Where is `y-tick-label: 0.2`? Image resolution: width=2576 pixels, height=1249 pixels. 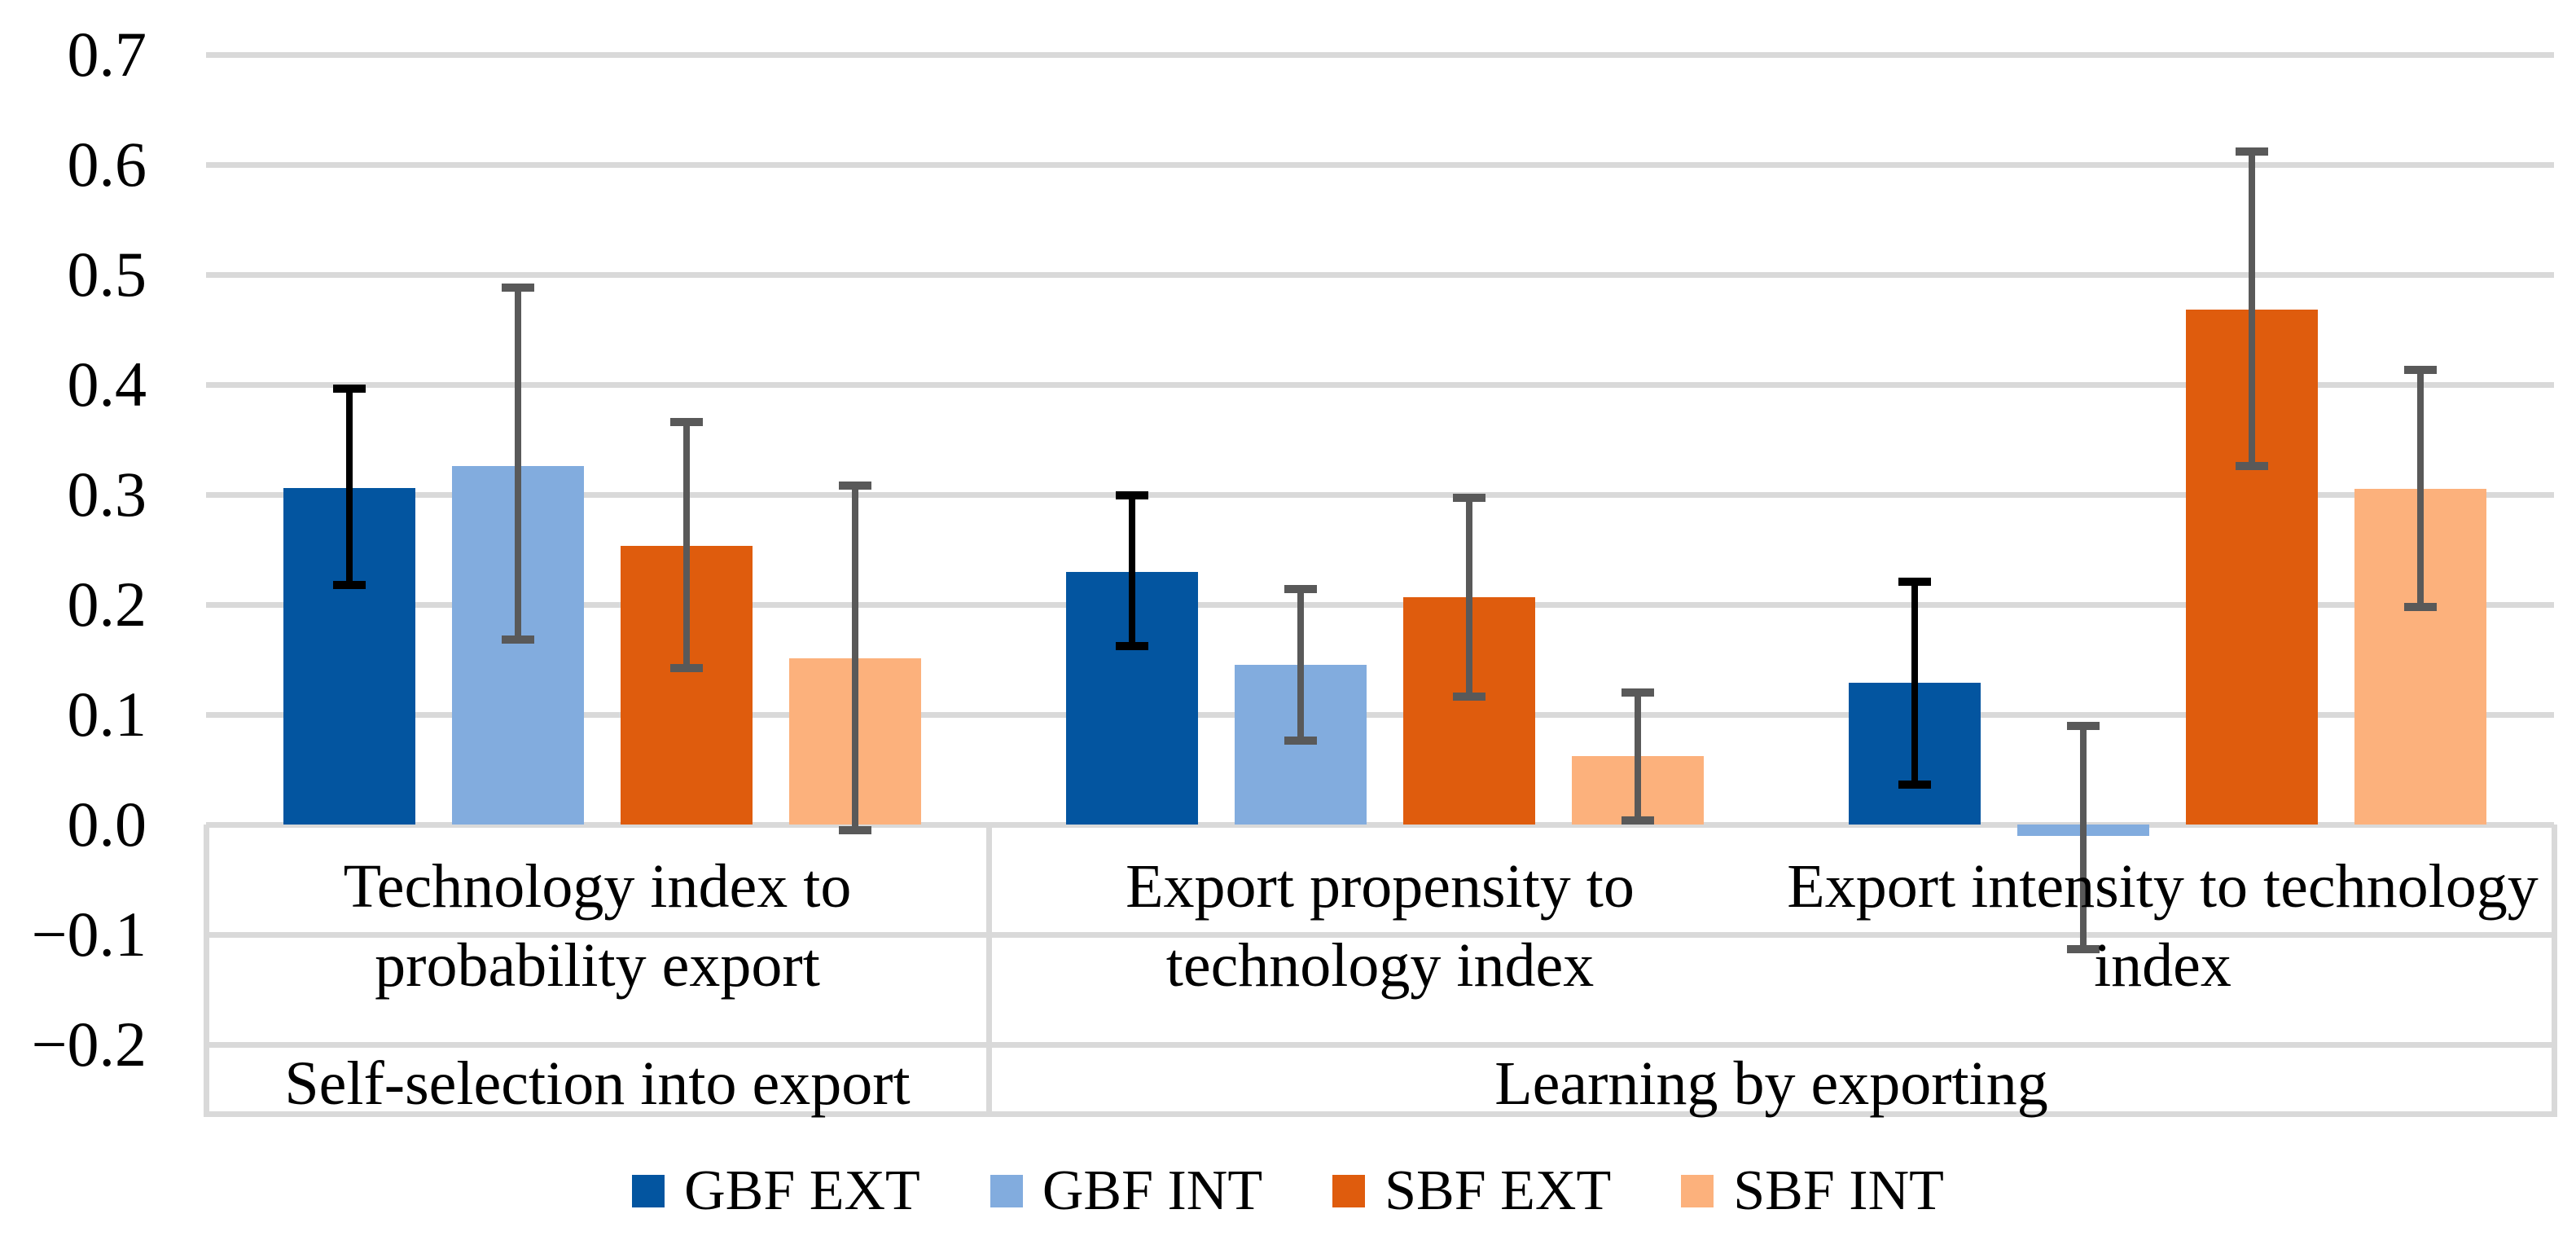
y-tick-label: 0.2 is located at coordinates (107, 604).